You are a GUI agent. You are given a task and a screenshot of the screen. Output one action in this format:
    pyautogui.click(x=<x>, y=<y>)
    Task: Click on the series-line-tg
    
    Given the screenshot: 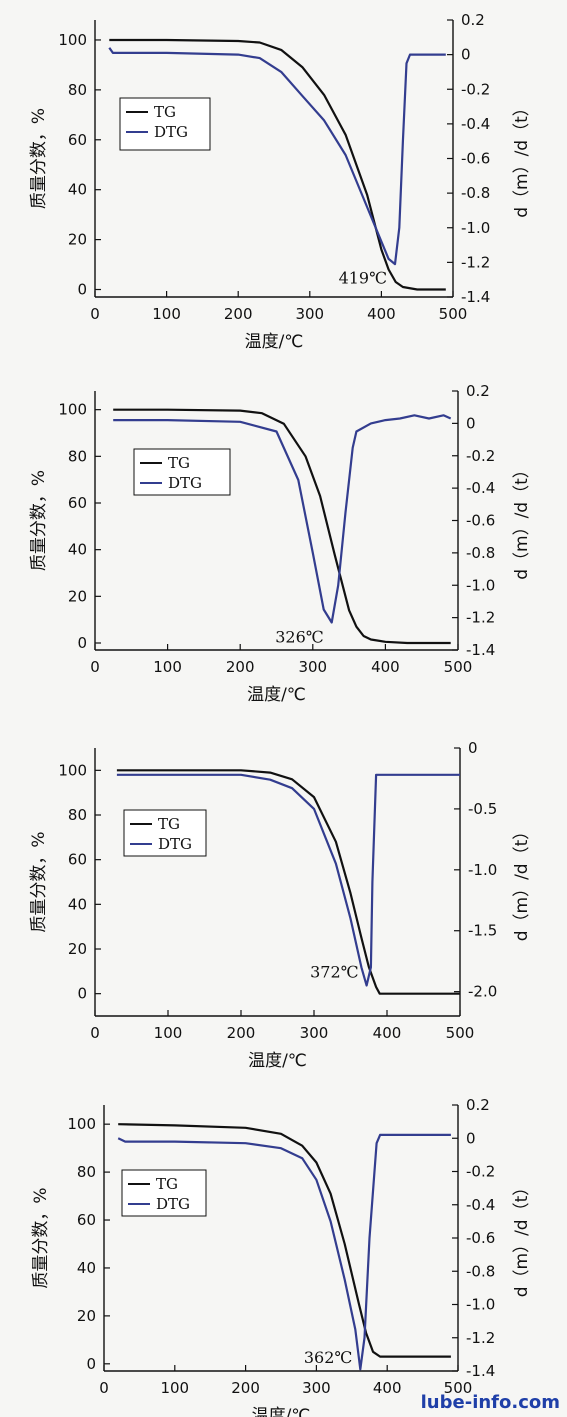 What is the action you would take?
    pyautogui.click(x=288, y=882)
    